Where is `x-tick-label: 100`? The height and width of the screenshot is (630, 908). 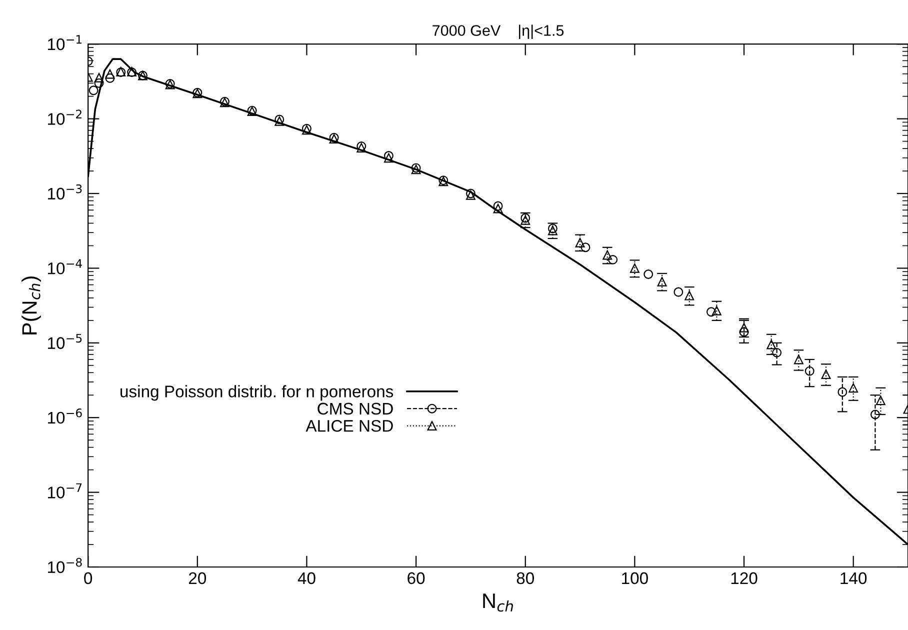 x-tick-label: 100 is located at coordinates (635, 578).